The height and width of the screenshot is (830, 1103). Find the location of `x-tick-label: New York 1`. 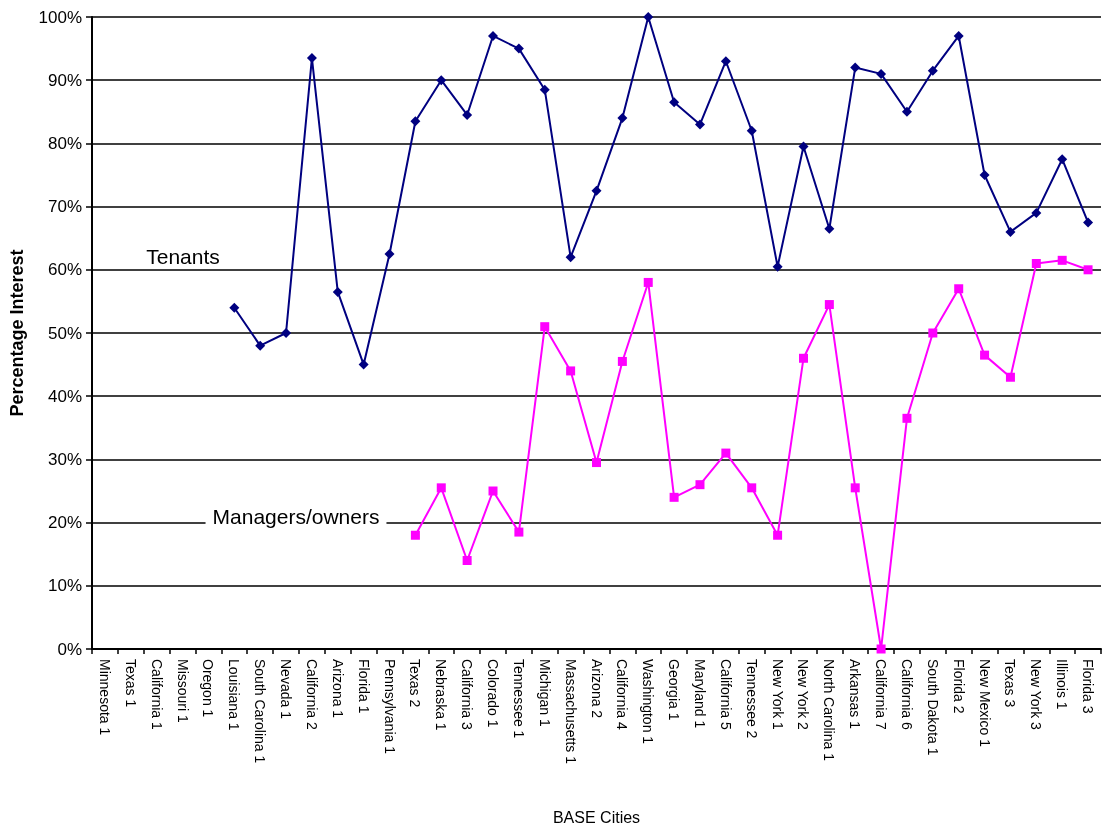

x-tick-label: New York 1 is located at coordinates (777, 695).